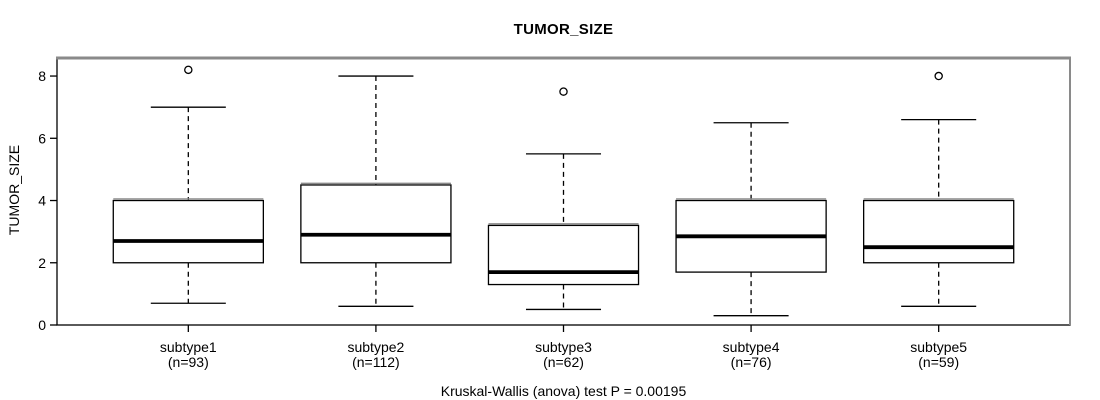 This screenshot has height=400, width=1100. Describe the element at coordinates (42, 138) in the screenshot. I see `y-tick-label: 6` at that location.